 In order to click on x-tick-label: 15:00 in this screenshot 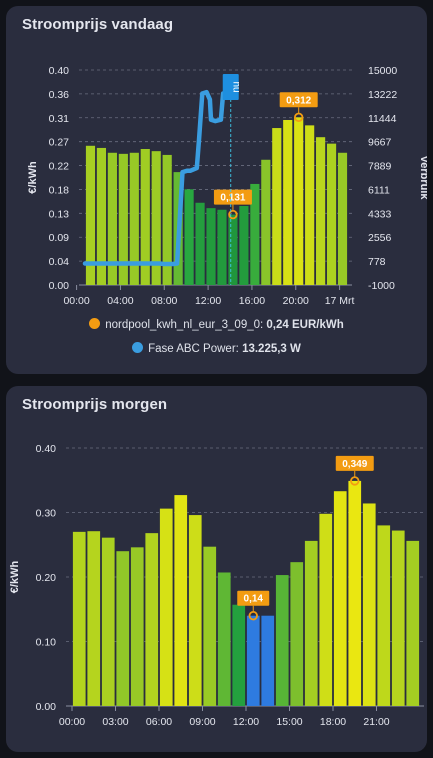, I will do `click(289, 722)`.